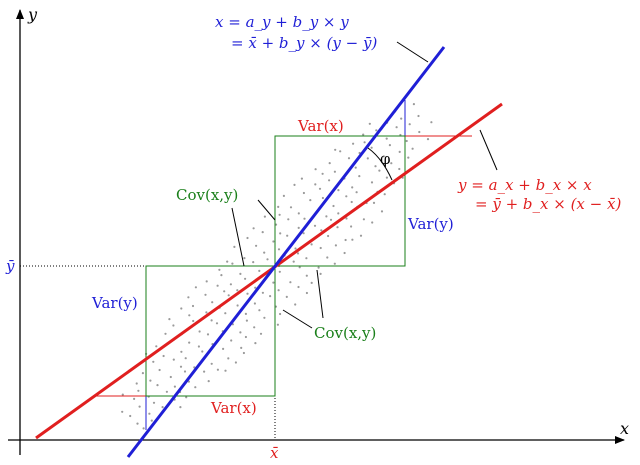 The image size is (640, 465). I want to click on formula-x-on-y-line2: = x̄ + b_y × (y − ȳ), so click(304, 43).